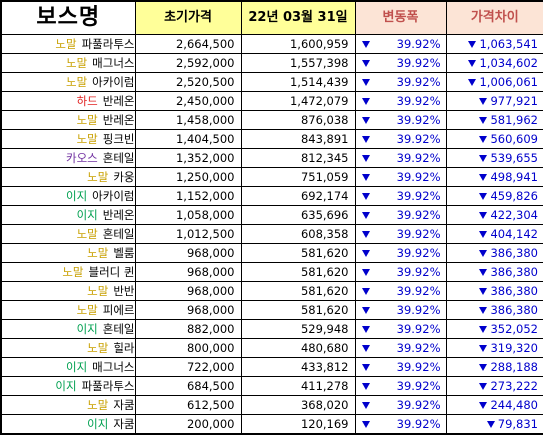 This screenshot has width=543, height=437. Describe the element at coordinates (494, 329) in the screenshot. I see `price-gap-cell: 352,052` at that location.